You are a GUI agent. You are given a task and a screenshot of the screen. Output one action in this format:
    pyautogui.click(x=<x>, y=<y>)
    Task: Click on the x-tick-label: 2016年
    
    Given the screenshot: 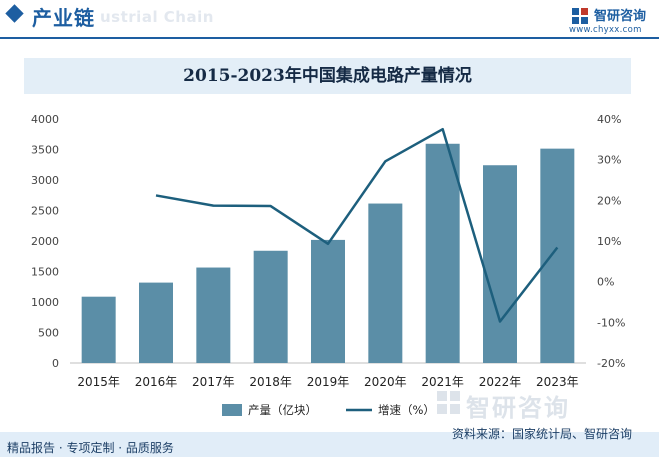 What is the action you would take?
    pyautogui.click(x=156, y=382)
    